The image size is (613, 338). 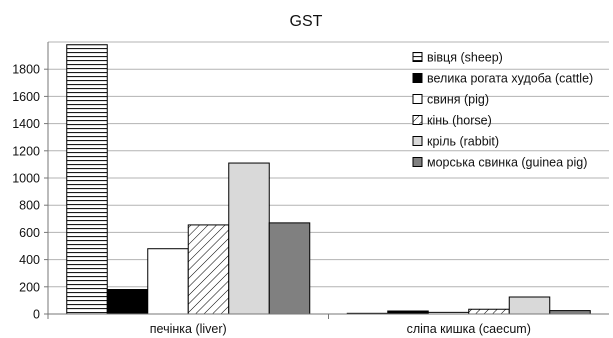 What do you see at coordinates (459, 121) in the screenshot?
I see `legend-label: кінь (horse)` at bounding box center [459, 121].